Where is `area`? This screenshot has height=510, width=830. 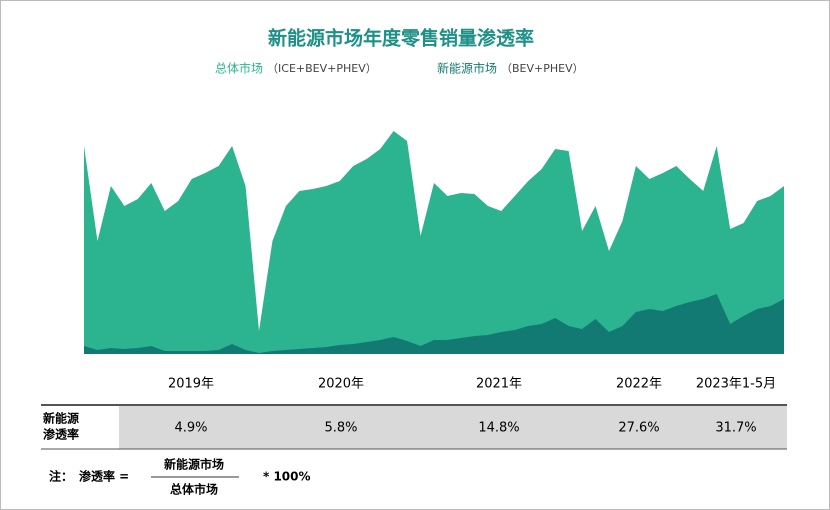
area is located at coordinates (434, 324).